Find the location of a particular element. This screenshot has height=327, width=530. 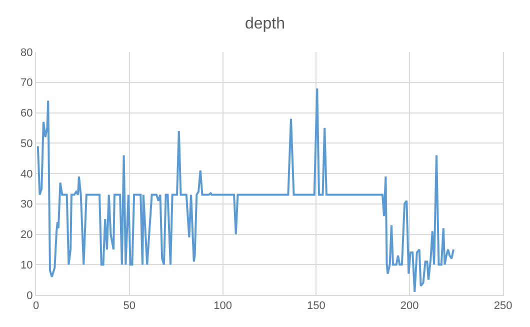

x-tick-label: 100 is located at coordinates (223, 306).